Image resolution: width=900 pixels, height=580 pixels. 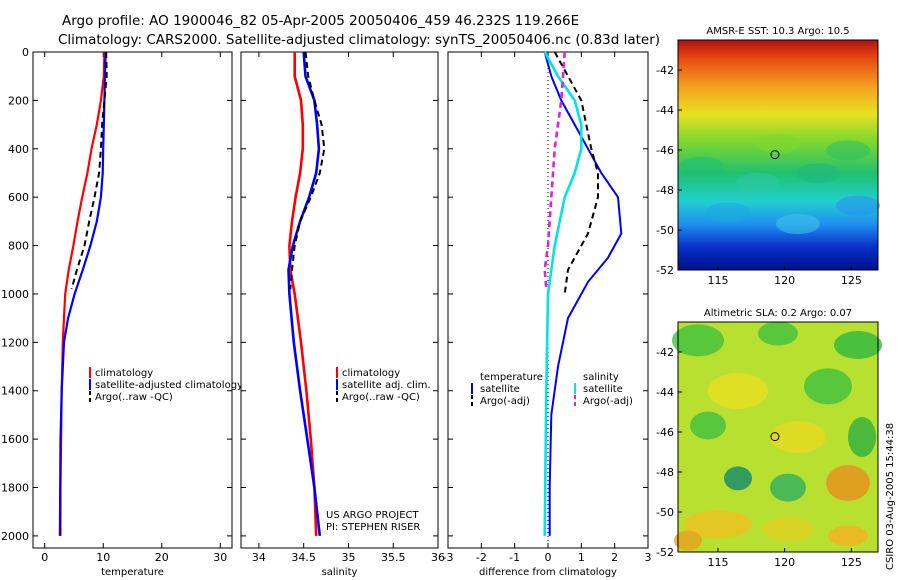 I want to click on depth-tick-label: 1800, so click(x=15, y=488).